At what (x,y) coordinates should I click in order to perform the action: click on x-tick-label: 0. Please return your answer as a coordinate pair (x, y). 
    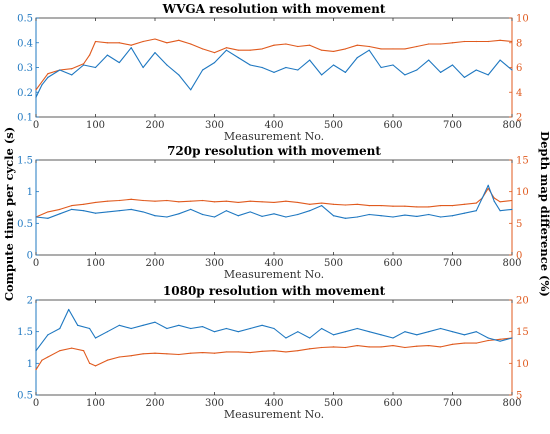
    Looking at the image, I should click on (36, 403).